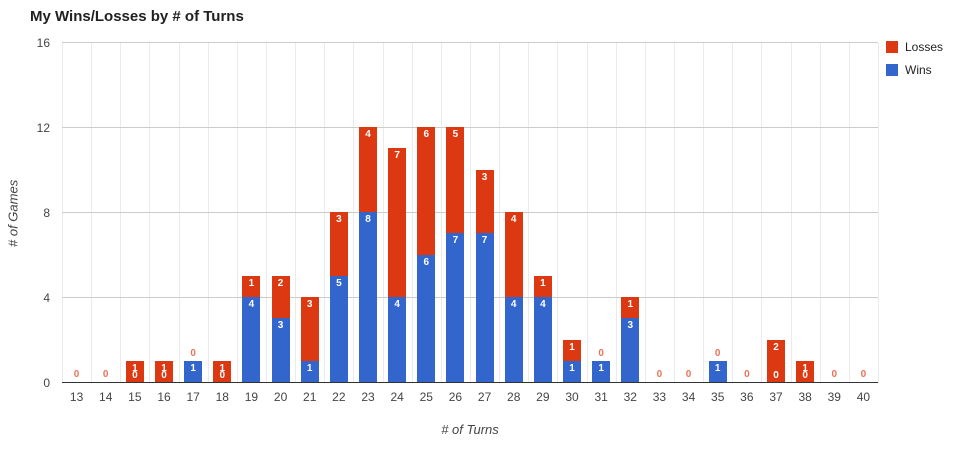 Image resolution: width=960 pixels, height=463 pixels. Describe the element at coordinates (718, 397) in the screenshot. I see `x-tick-label: 35` at that location.